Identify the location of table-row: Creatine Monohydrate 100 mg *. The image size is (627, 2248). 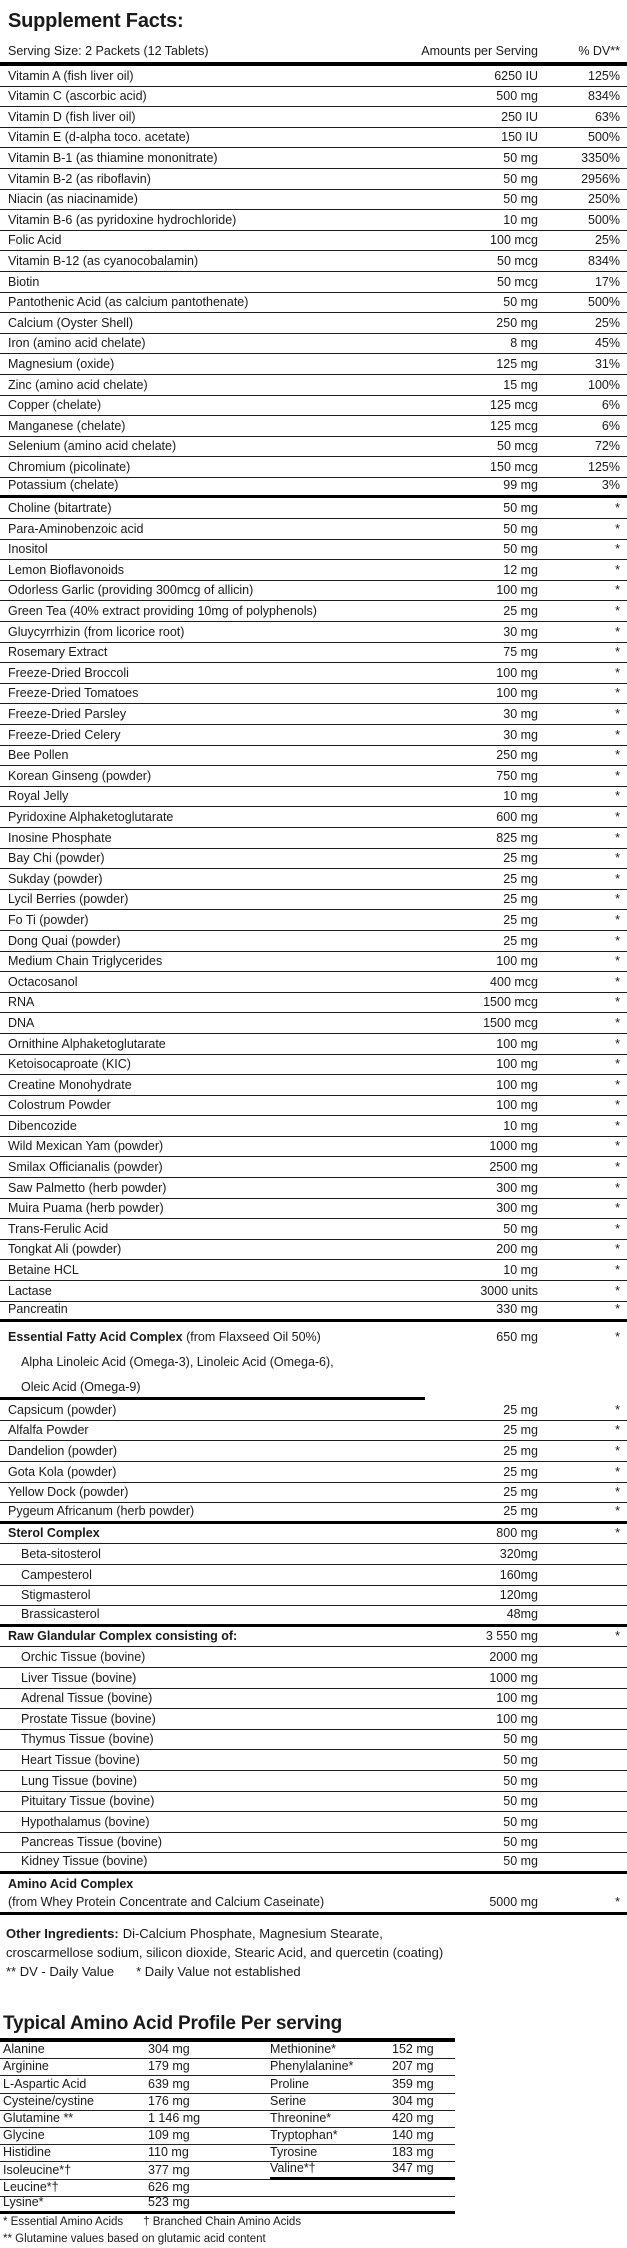
(313, 1085).